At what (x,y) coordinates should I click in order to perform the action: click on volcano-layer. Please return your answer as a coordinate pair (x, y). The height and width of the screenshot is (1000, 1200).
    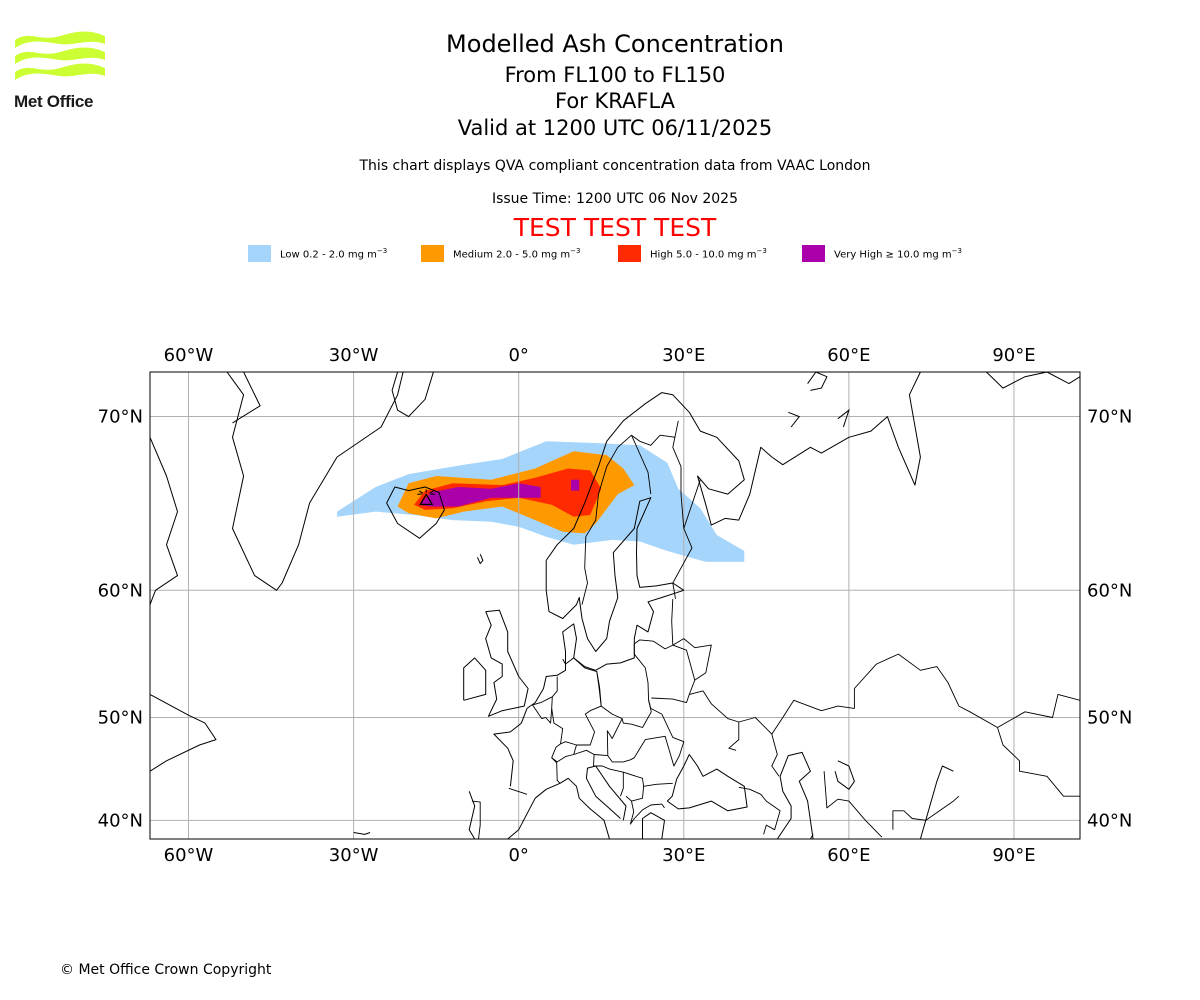
    Looking at the image, I should click on (426, 497).